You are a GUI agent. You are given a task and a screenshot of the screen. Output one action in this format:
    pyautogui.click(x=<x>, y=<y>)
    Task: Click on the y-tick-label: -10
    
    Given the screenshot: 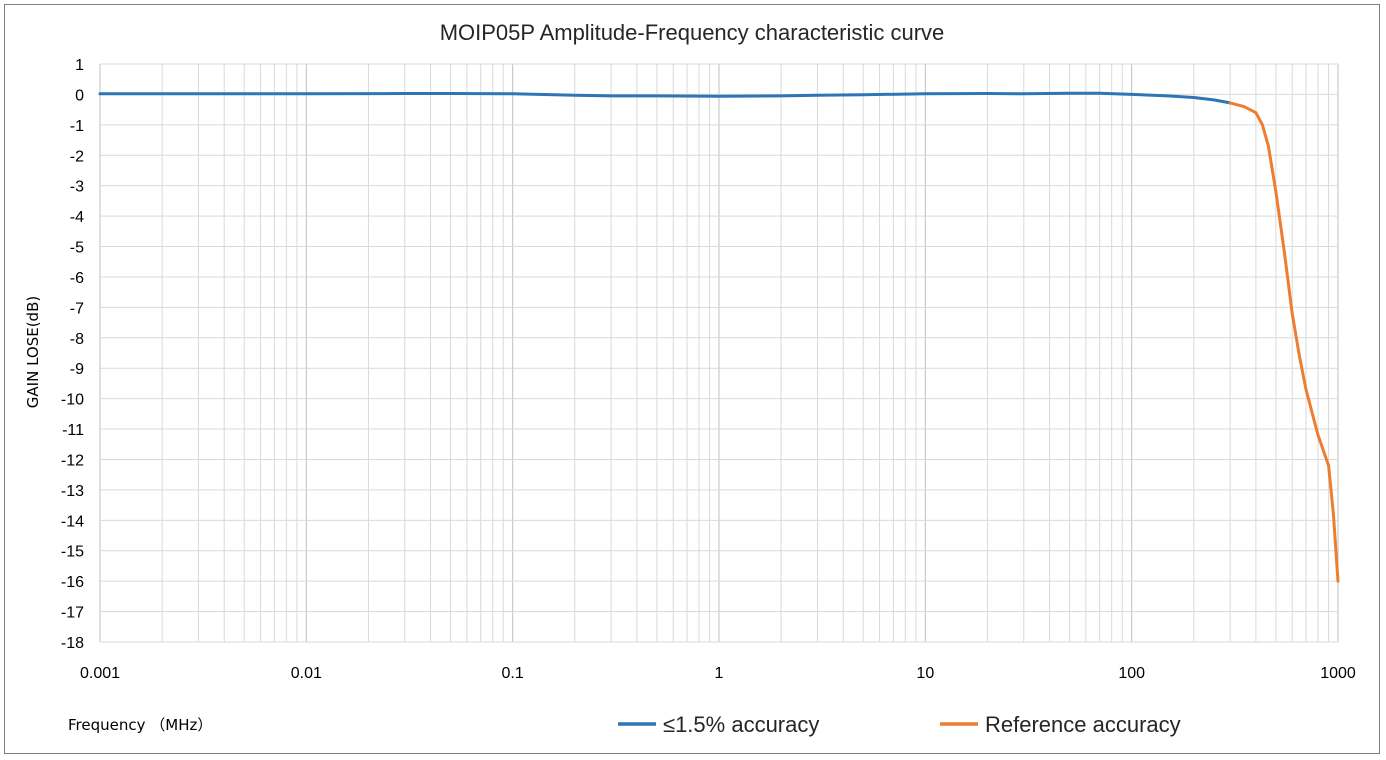 What is the action you would take?
    pyautogui.click(x=72, y=400)
    